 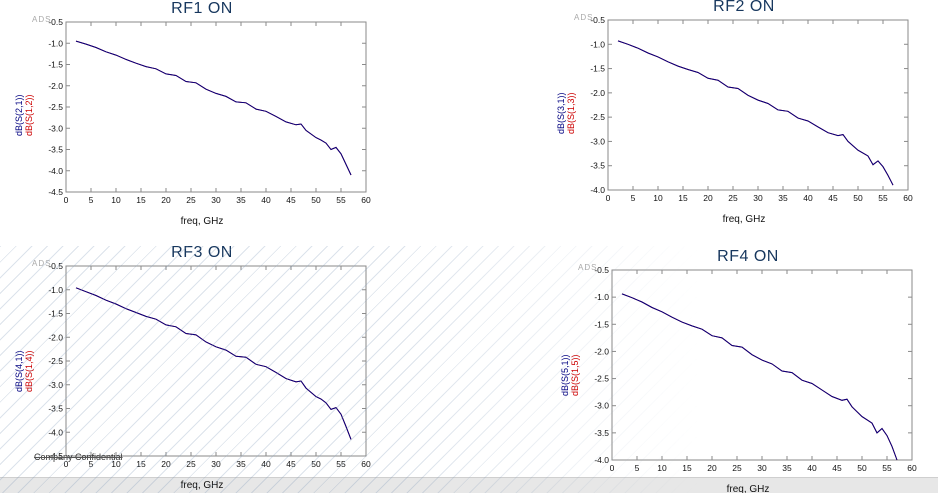 What do you see at coordinates (565, 375) in the screenshot?
I see `y-axis-label-primary: dB(S(5,1))` at bounding box center [565, 375].